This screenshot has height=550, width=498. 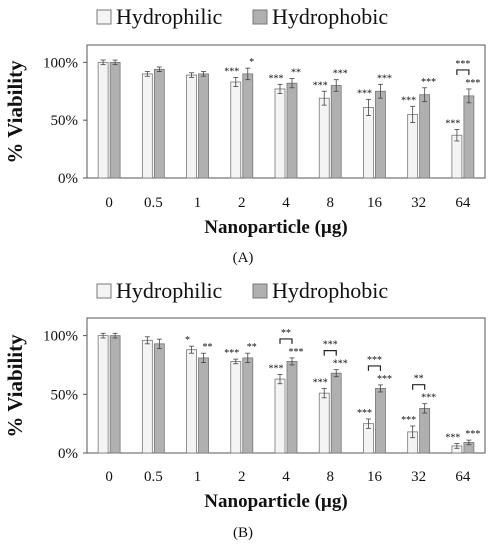 What do you see at coordinates (243, 533) in the screenshot?
I see `panel-label: (B)` at bounding box center [243, 533].